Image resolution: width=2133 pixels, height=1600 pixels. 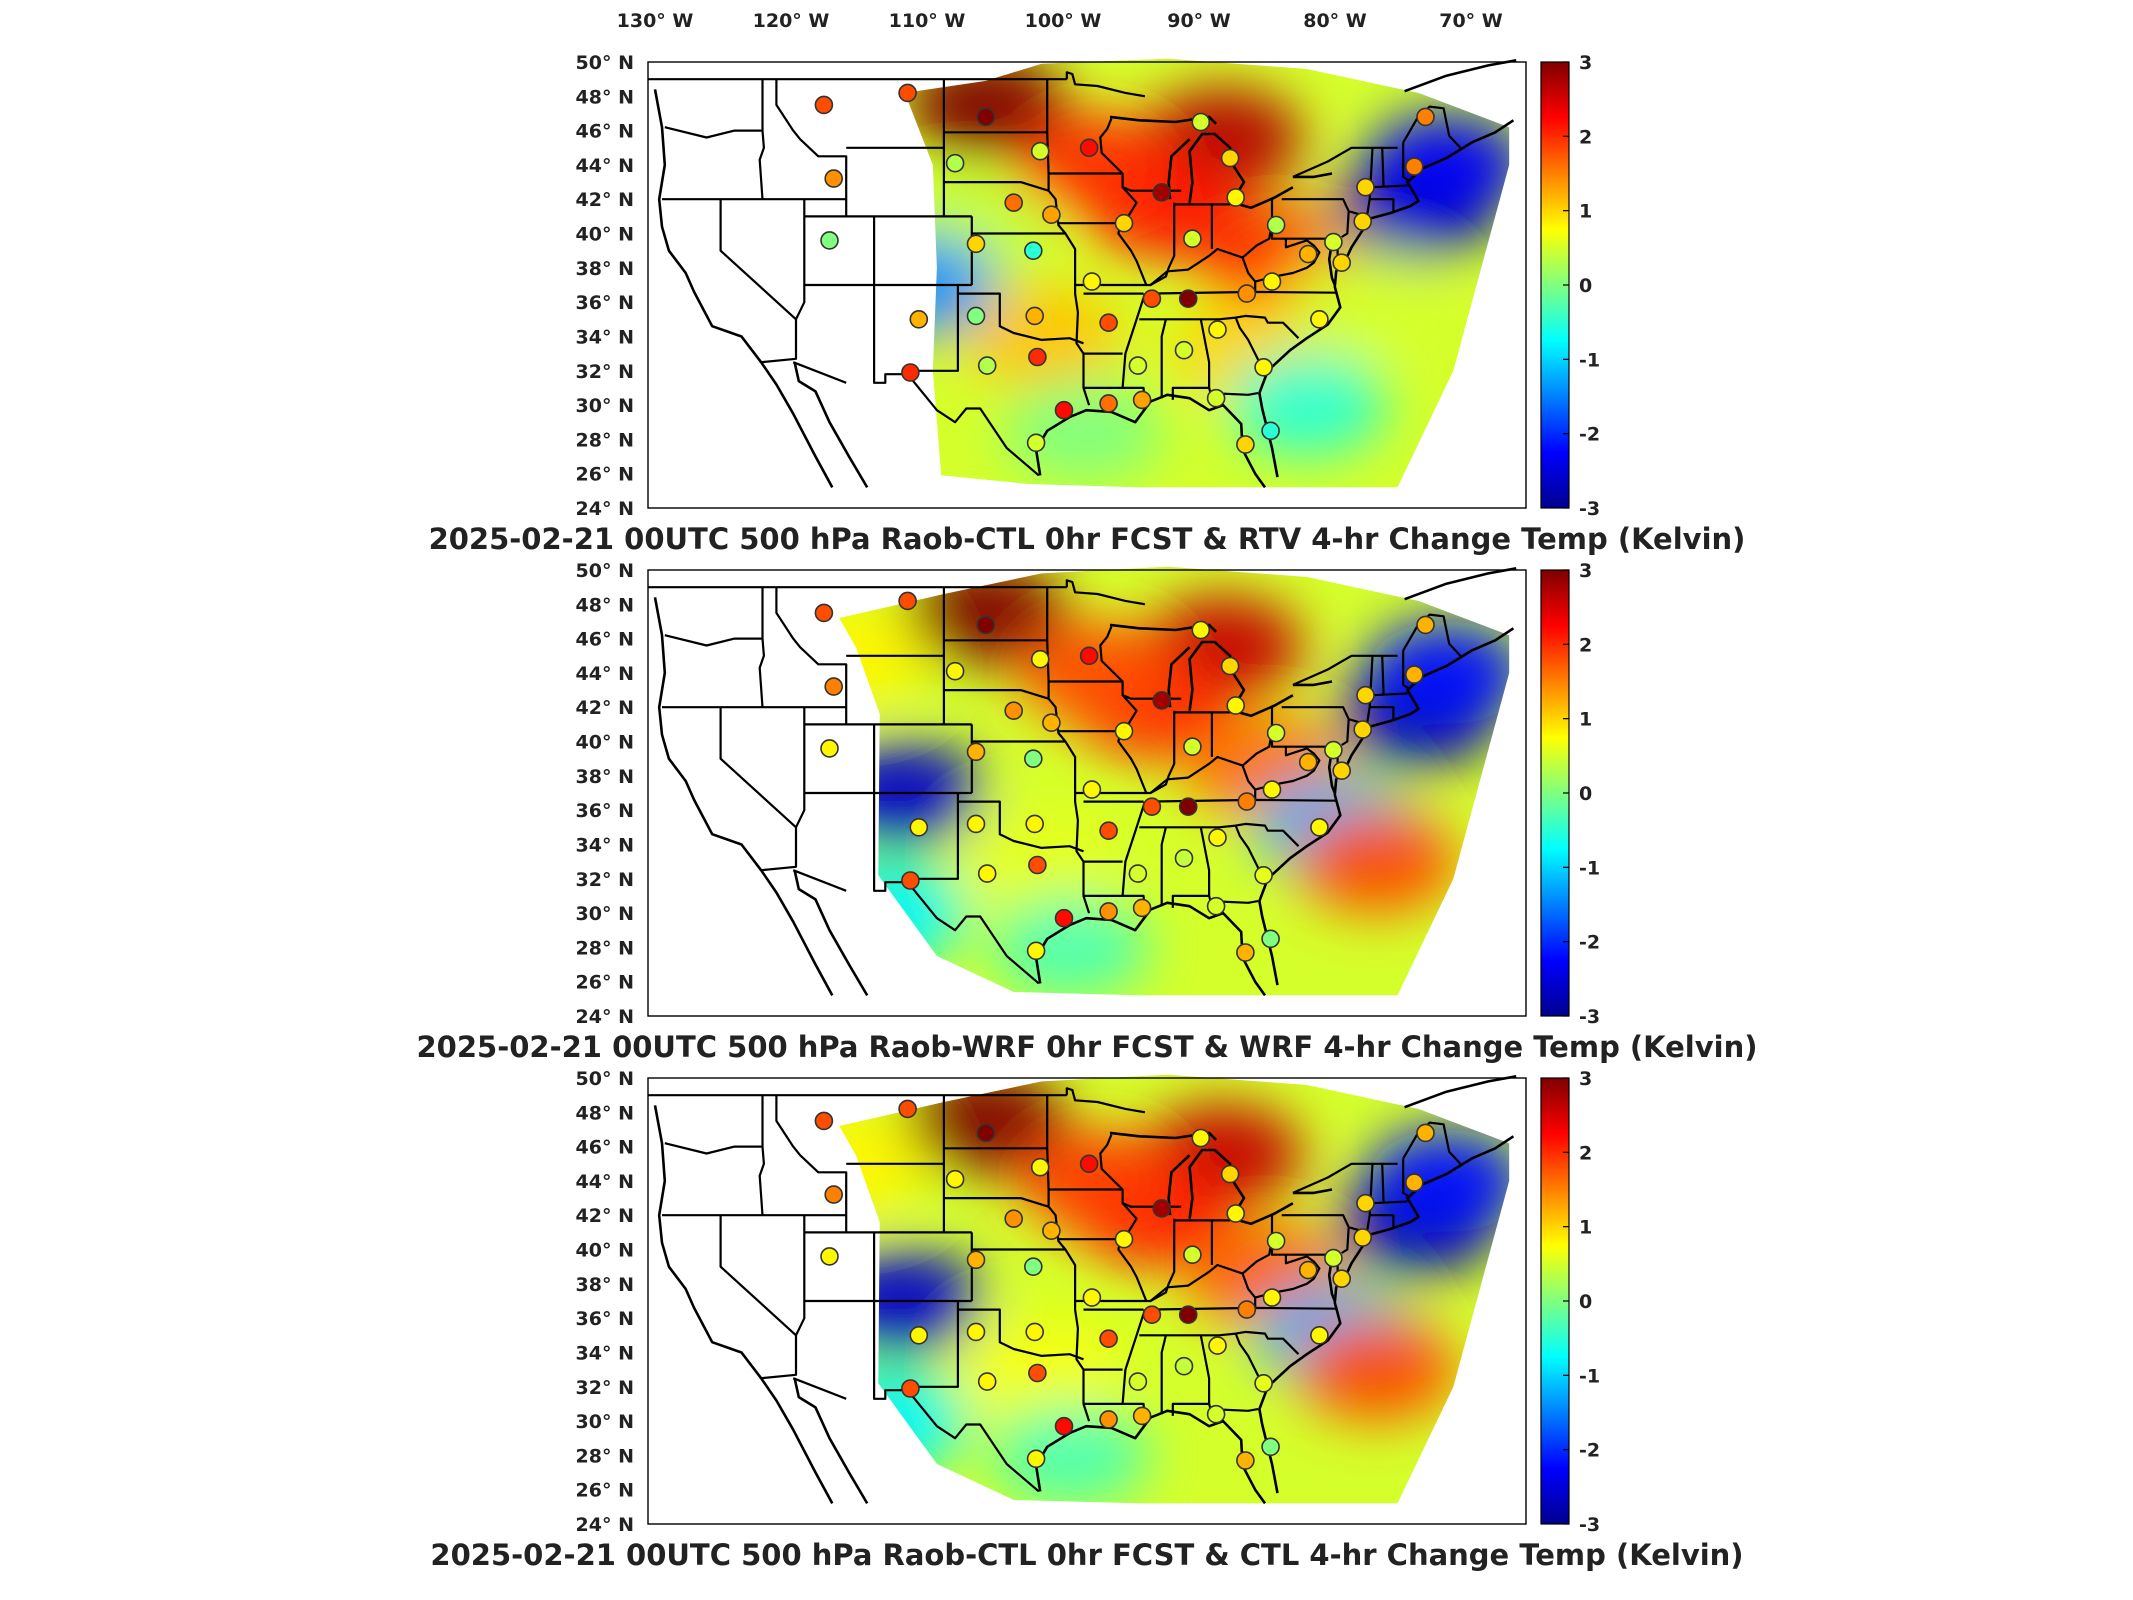 I want to click on latitude-label: 50° N, so click(x=605, y=63).